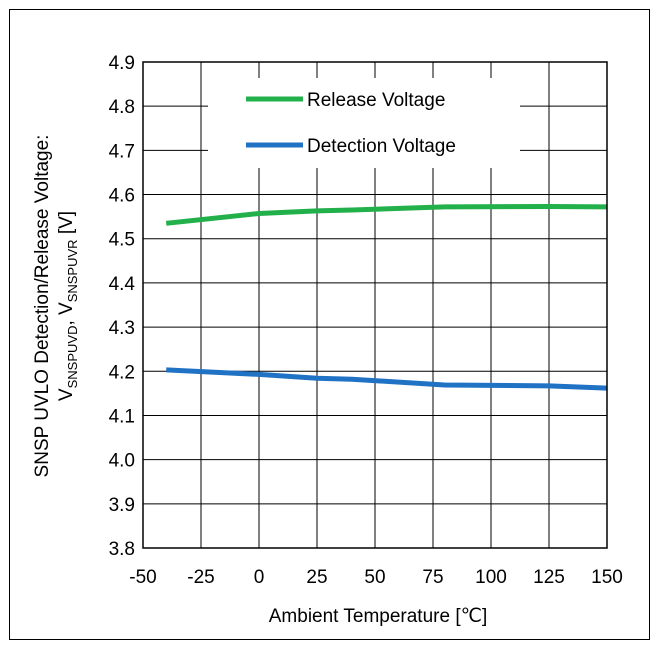 The image size is (662, 651). What do you see at coordinates (122, 107) in the screenshot?
I see `y-tick-label: 4.8` at bounding box center [122, 107].